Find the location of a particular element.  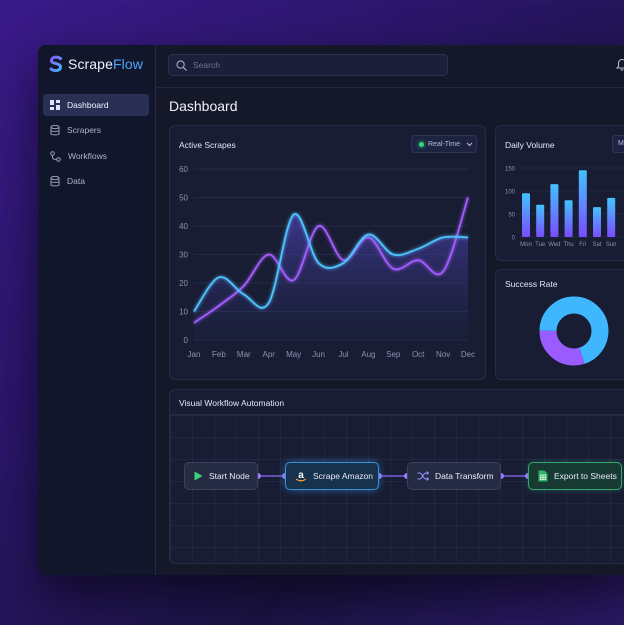

realtime-dropdown: Real-Time is located at coordinates (444, 144).